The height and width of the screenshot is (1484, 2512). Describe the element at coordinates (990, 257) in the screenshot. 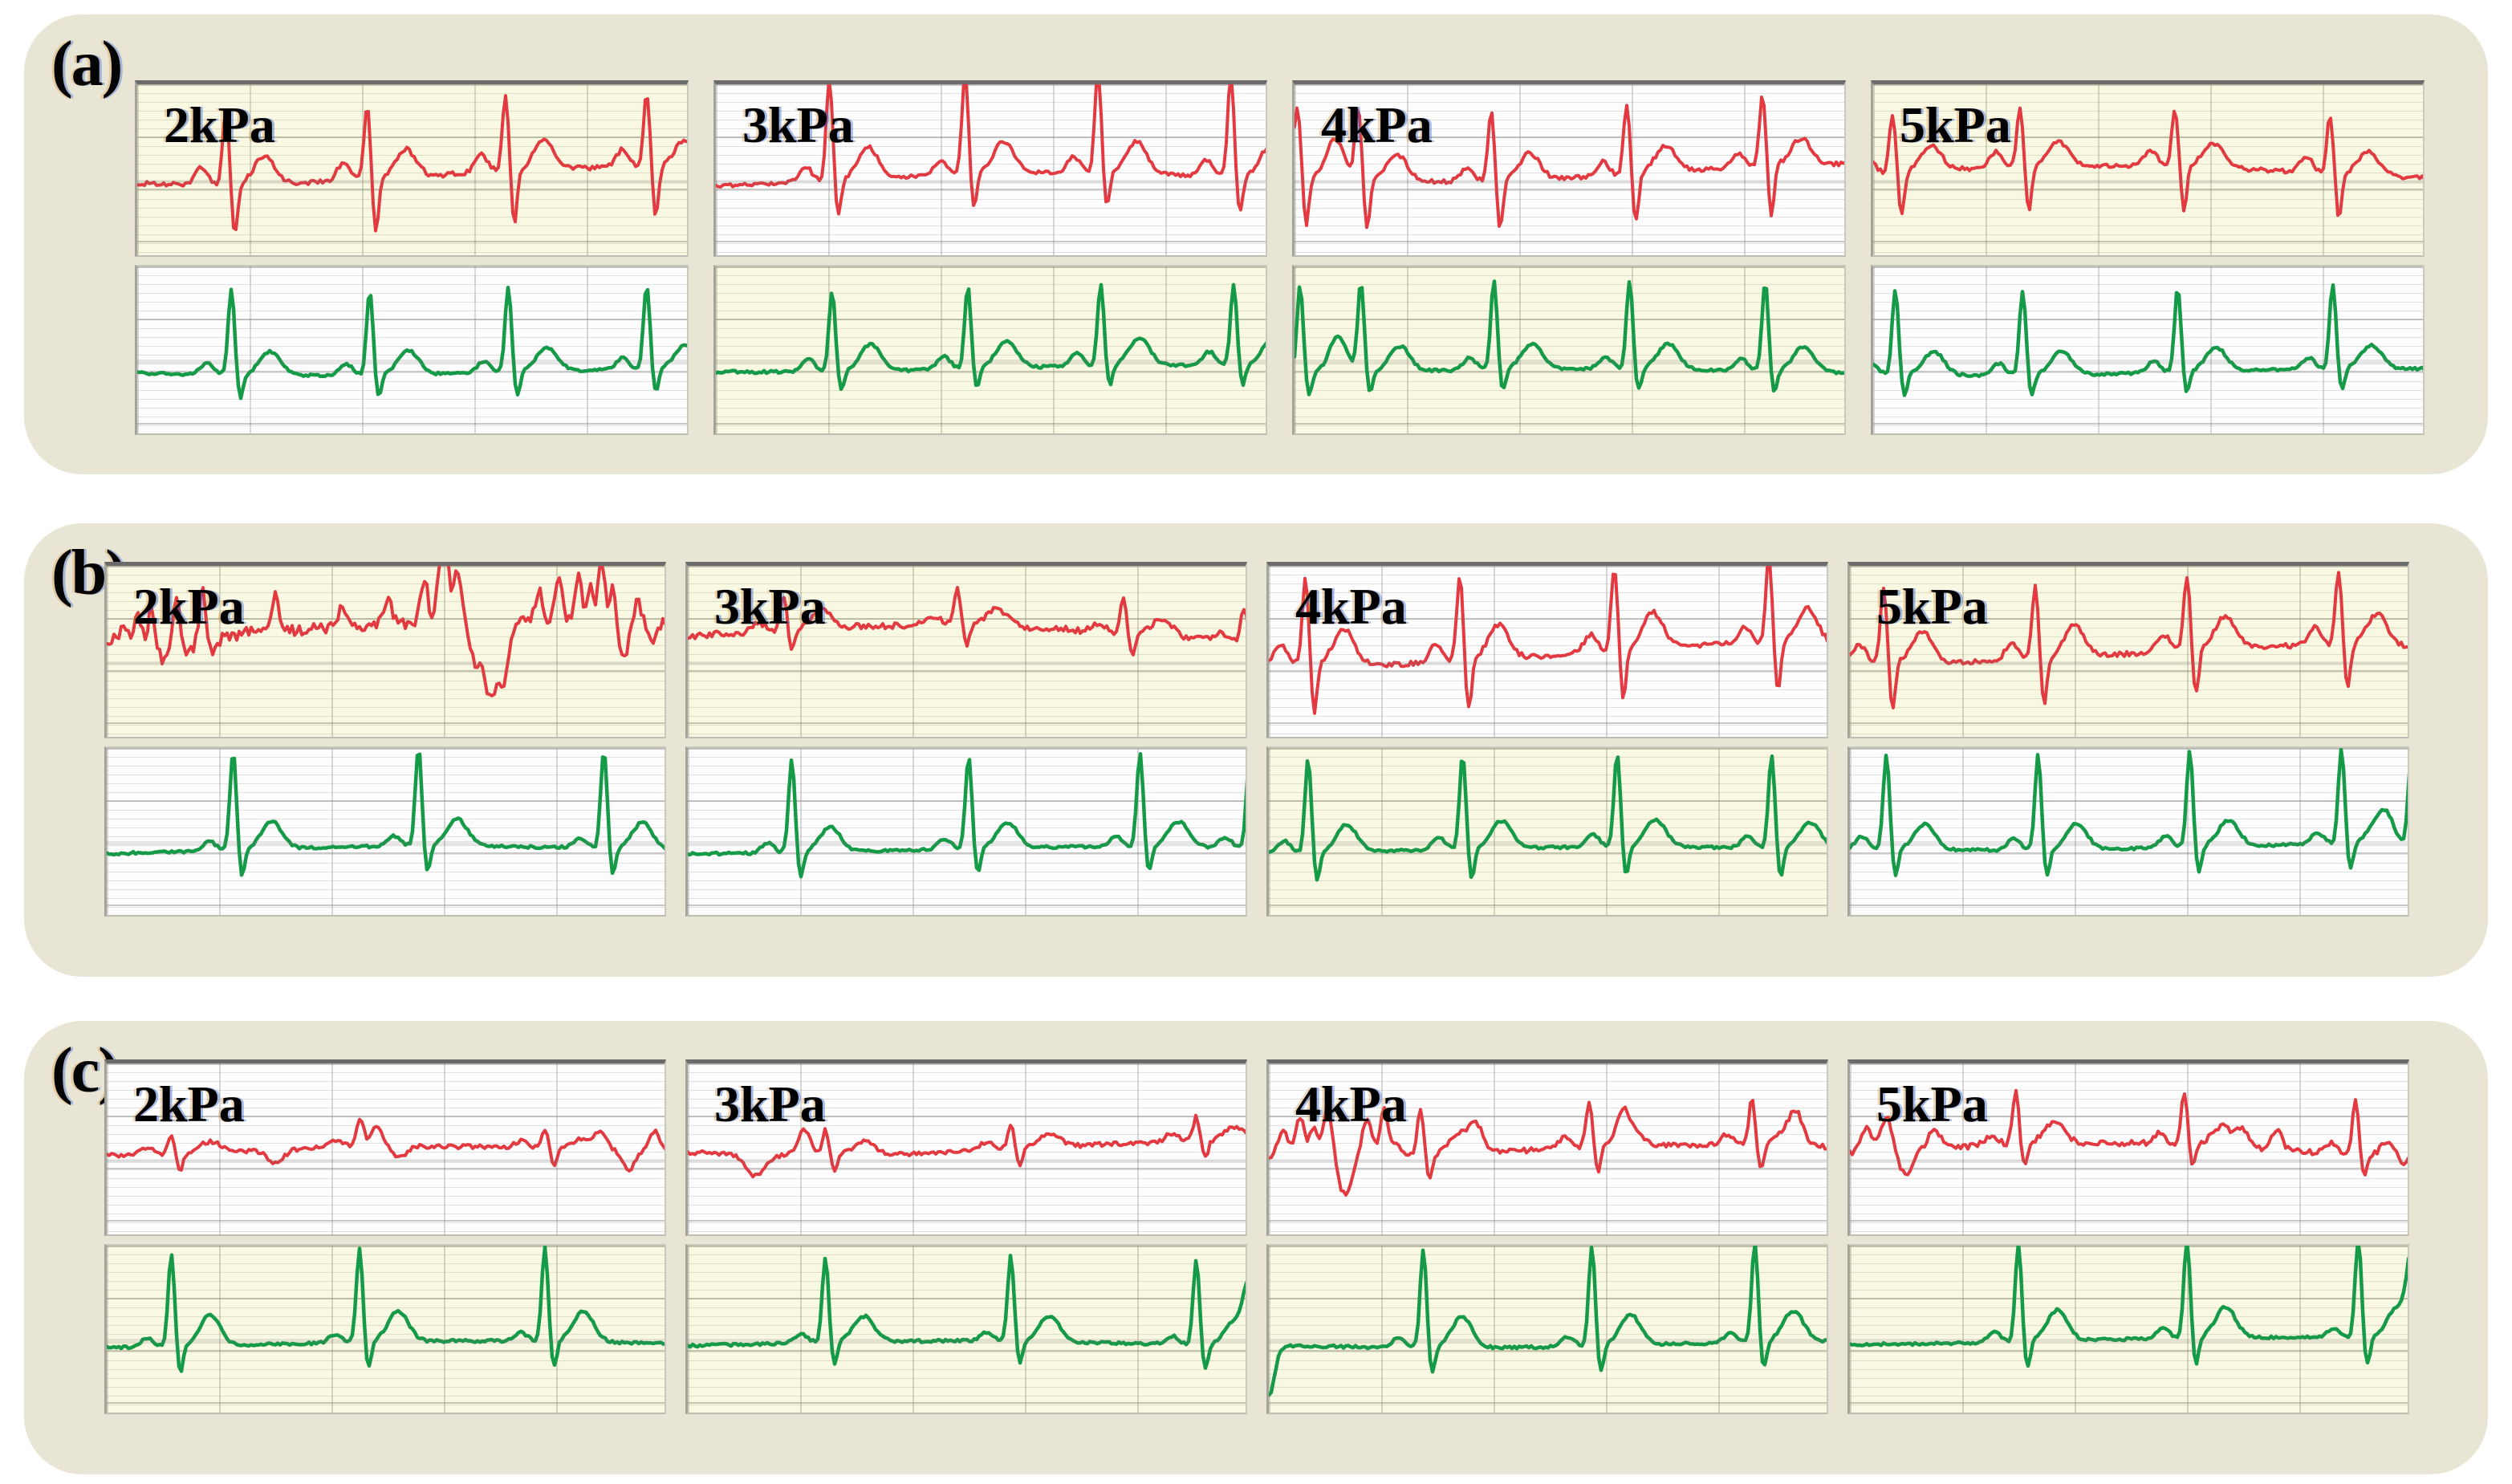

I see `panel-a-3kpa: 3kPa` at that location.